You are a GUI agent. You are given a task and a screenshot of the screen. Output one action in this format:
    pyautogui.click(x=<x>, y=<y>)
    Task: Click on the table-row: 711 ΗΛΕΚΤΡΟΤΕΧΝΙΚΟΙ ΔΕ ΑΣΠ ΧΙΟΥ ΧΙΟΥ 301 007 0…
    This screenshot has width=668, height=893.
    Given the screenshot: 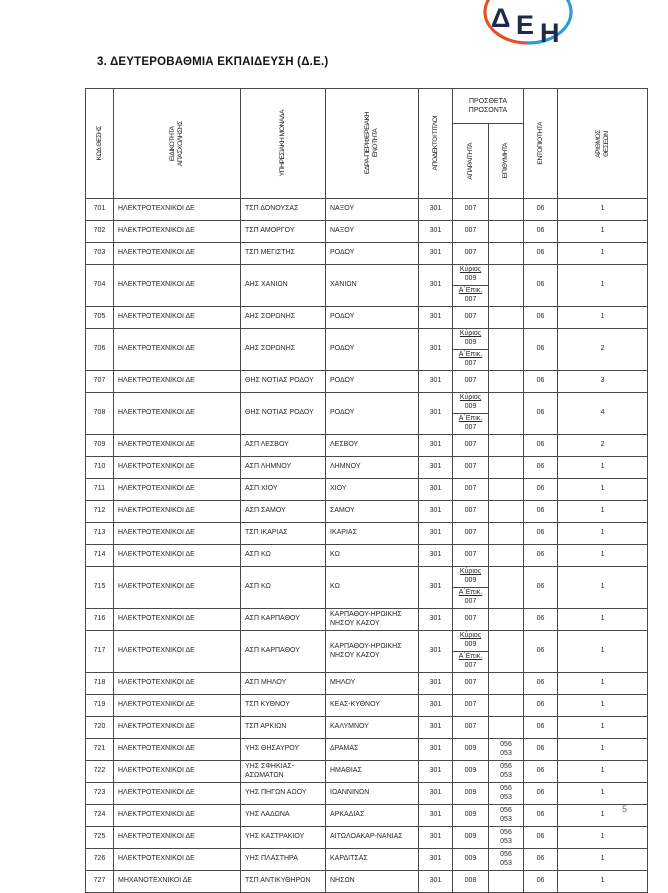 What is the action you would take?
    pyautogui.click(x=367, y=489)
    